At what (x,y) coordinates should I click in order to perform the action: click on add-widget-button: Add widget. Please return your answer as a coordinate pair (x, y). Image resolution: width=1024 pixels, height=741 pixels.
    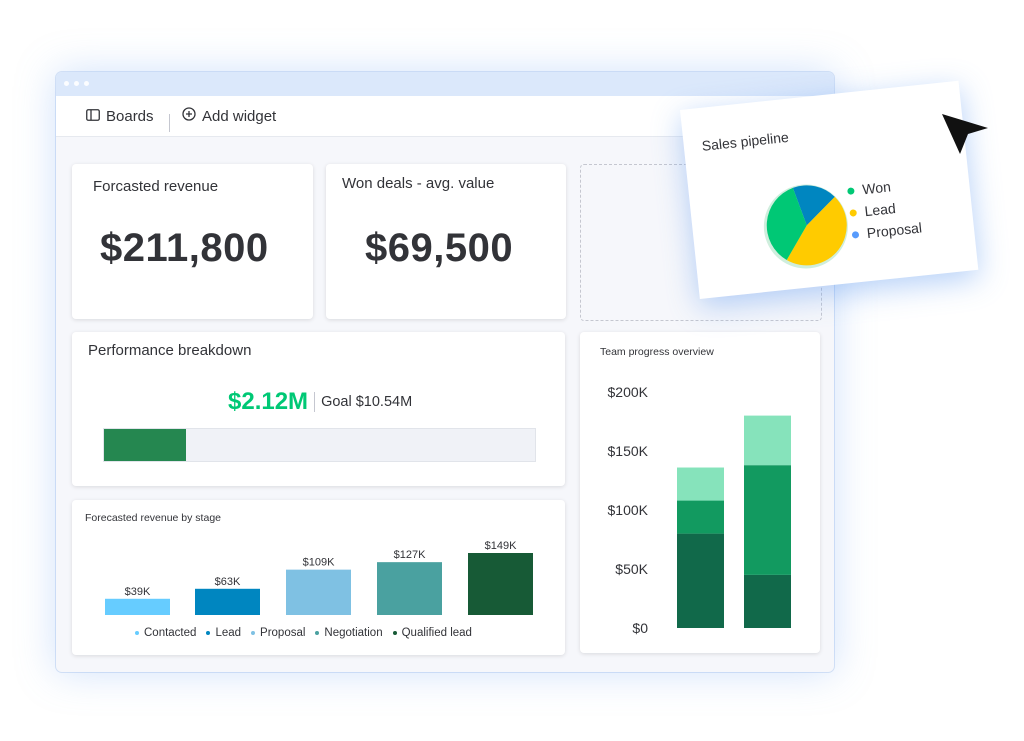
    Looking at the image, I should click on (229, 116).